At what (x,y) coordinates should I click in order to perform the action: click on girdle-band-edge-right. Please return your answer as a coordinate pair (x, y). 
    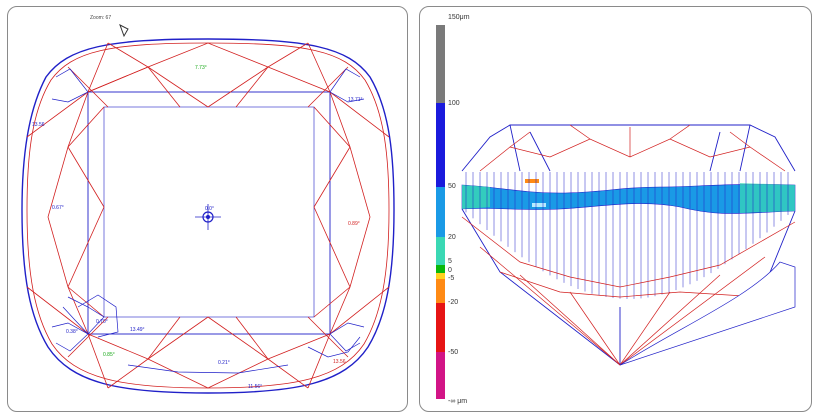
    Looking at the image, I should click on (767, 198).